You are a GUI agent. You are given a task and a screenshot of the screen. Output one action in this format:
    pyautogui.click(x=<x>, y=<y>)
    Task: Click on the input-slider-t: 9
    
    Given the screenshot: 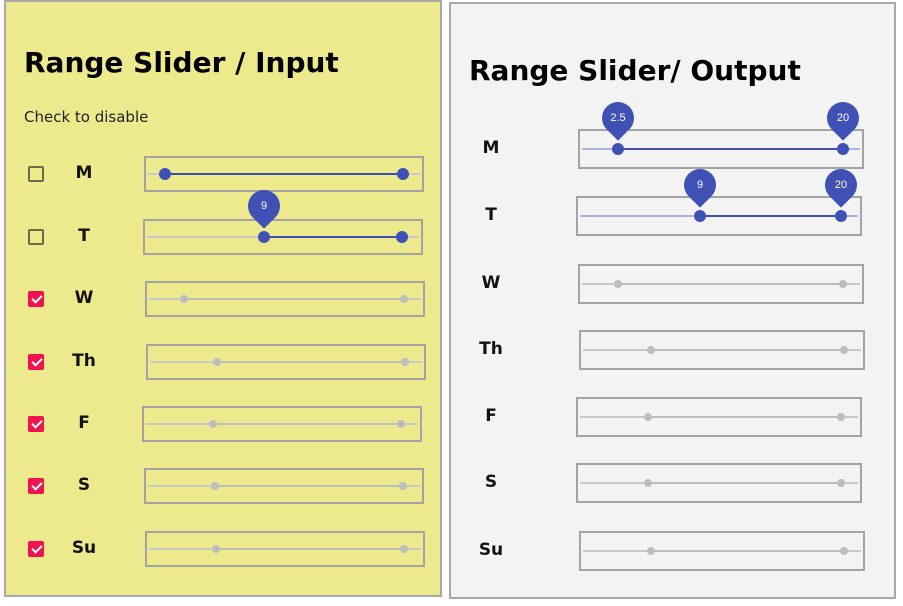 What is the action you would take?
    pyautogui.click(x=283, y=219)
    